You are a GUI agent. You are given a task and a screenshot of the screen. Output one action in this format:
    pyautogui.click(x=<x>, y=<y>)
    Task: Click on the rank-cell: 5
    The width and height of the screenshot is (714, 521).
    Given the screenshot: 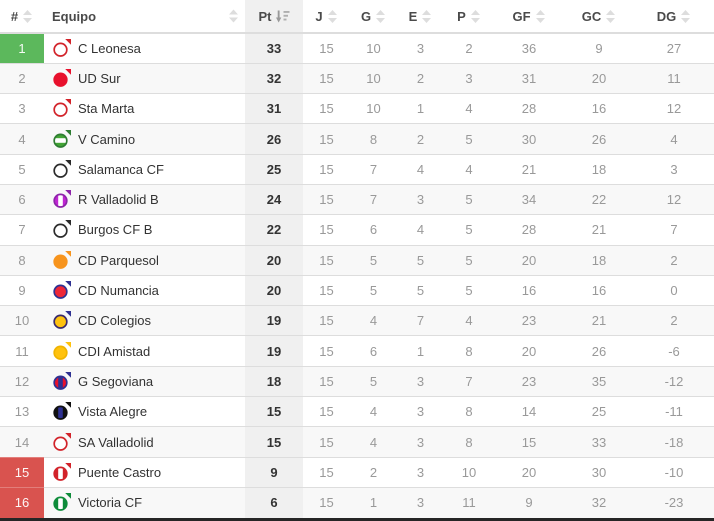 What is the action you would take?
    pyautogui.click(x=22, y=169)
    